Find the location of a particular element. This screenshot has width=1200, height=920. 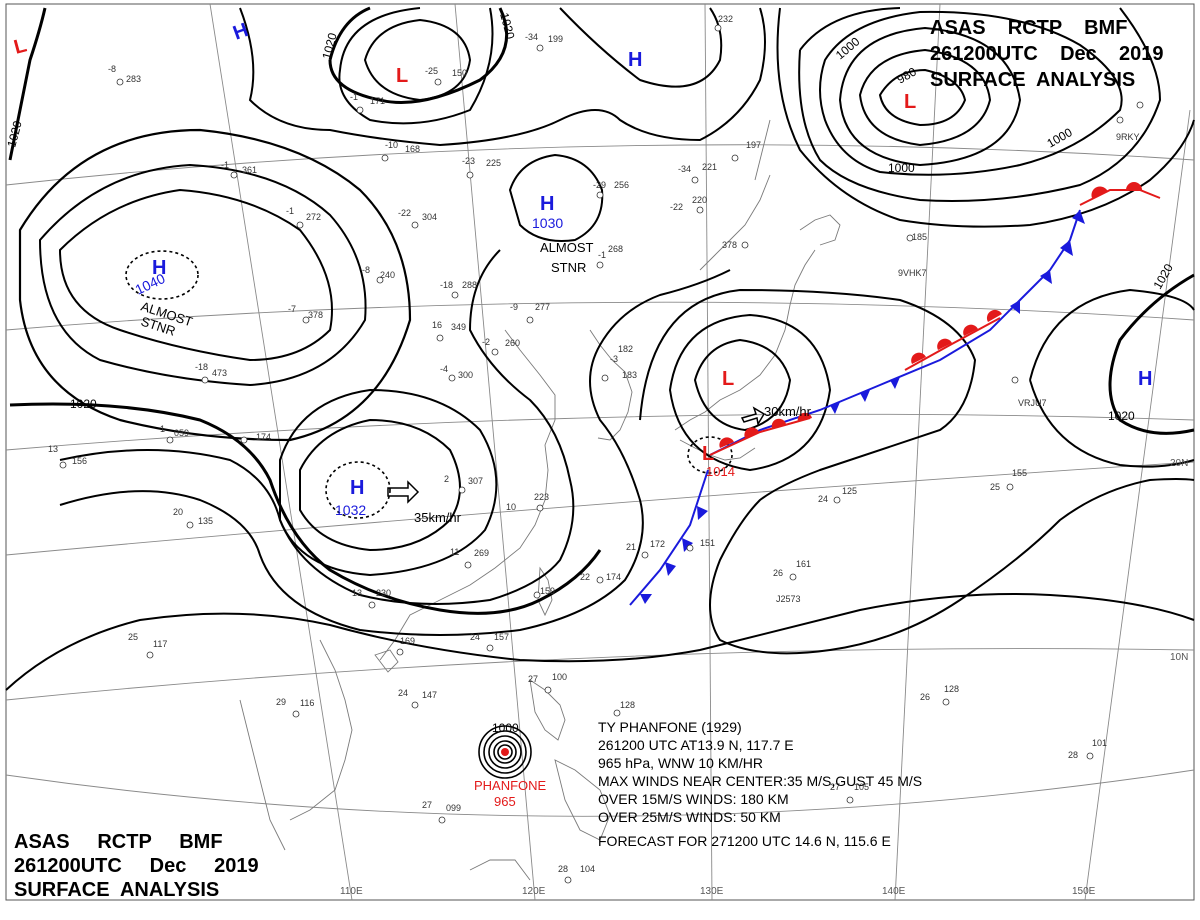

isobar-1020-east is located at coordinates (1151, 354).